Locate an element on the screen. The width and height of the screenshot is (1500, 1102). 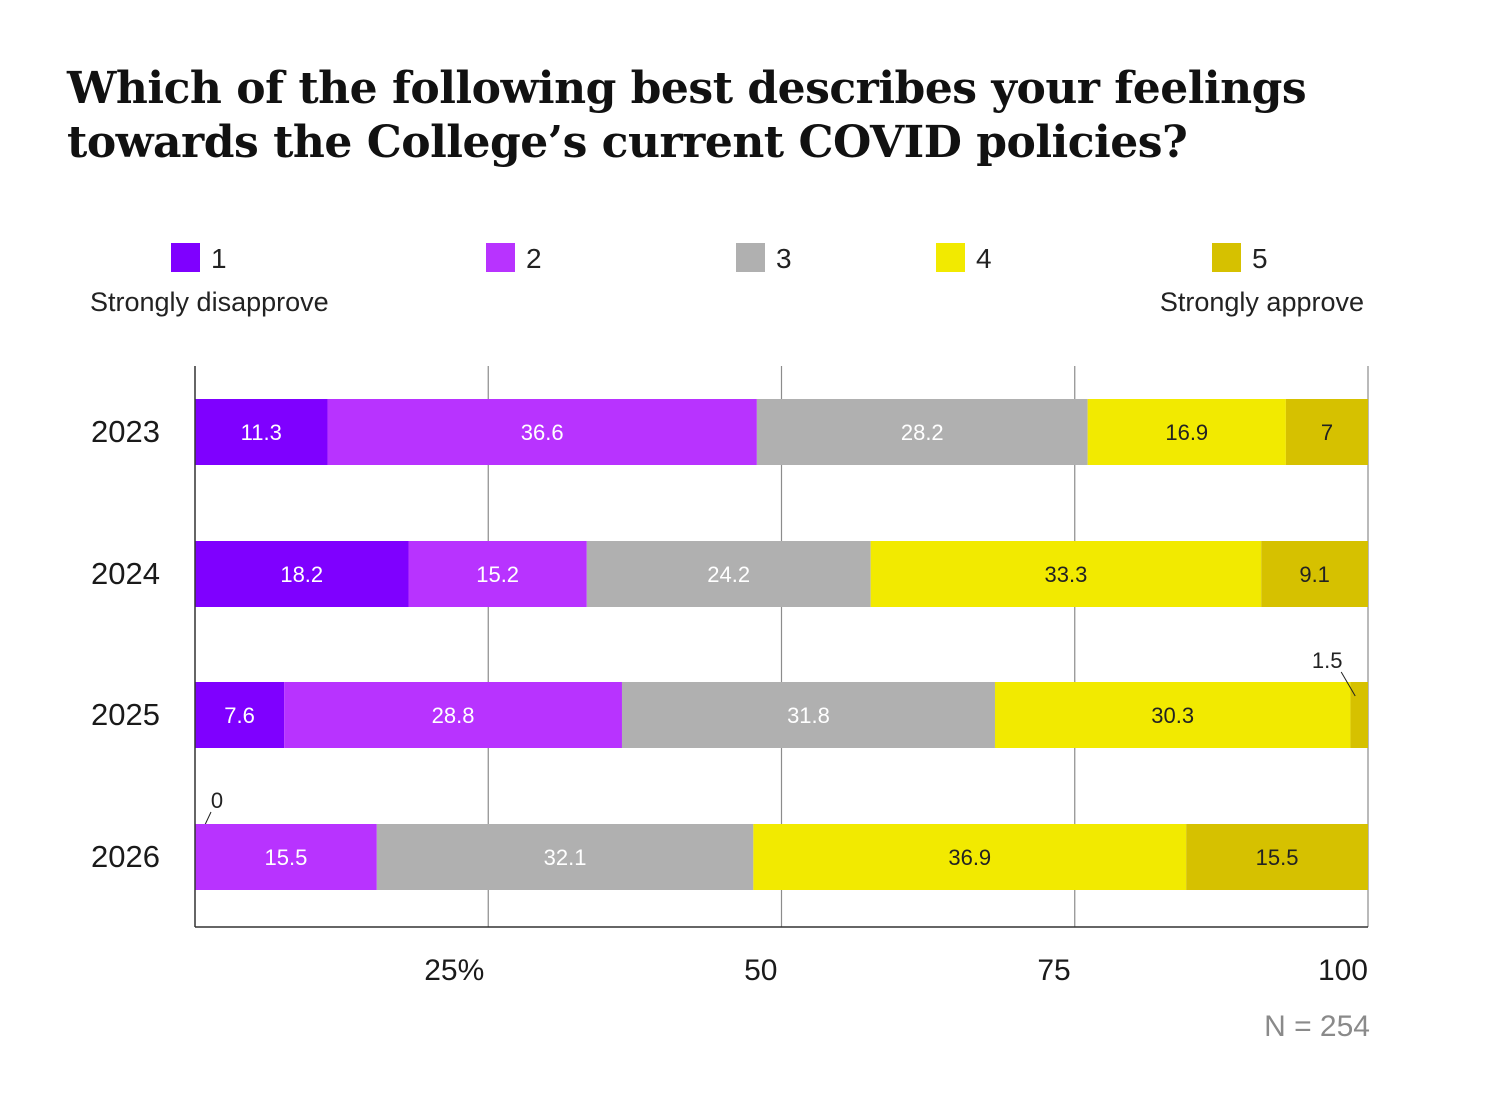
sample-size-note: N = 254 is located at coordinates (1317, 1026).